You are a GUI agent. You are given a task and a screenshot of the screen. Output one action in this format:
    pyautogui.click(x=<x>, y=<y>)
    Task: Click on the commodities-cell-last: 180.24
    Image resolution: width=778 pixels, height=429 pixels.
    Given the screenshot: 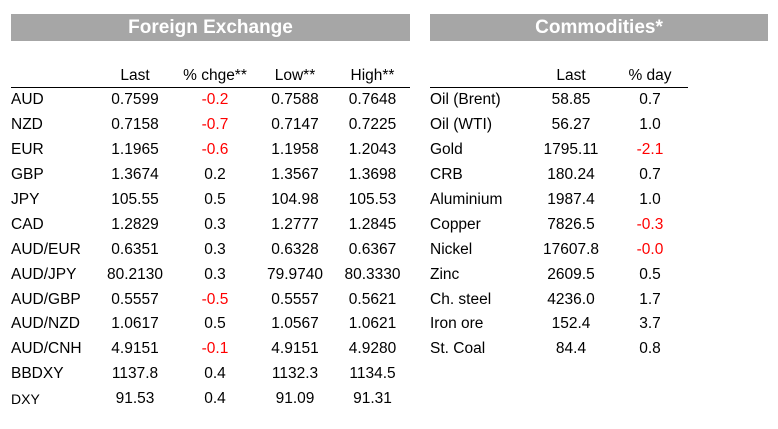 What is the action you would take?
    pyautogui.click(x=571, y=175)
    